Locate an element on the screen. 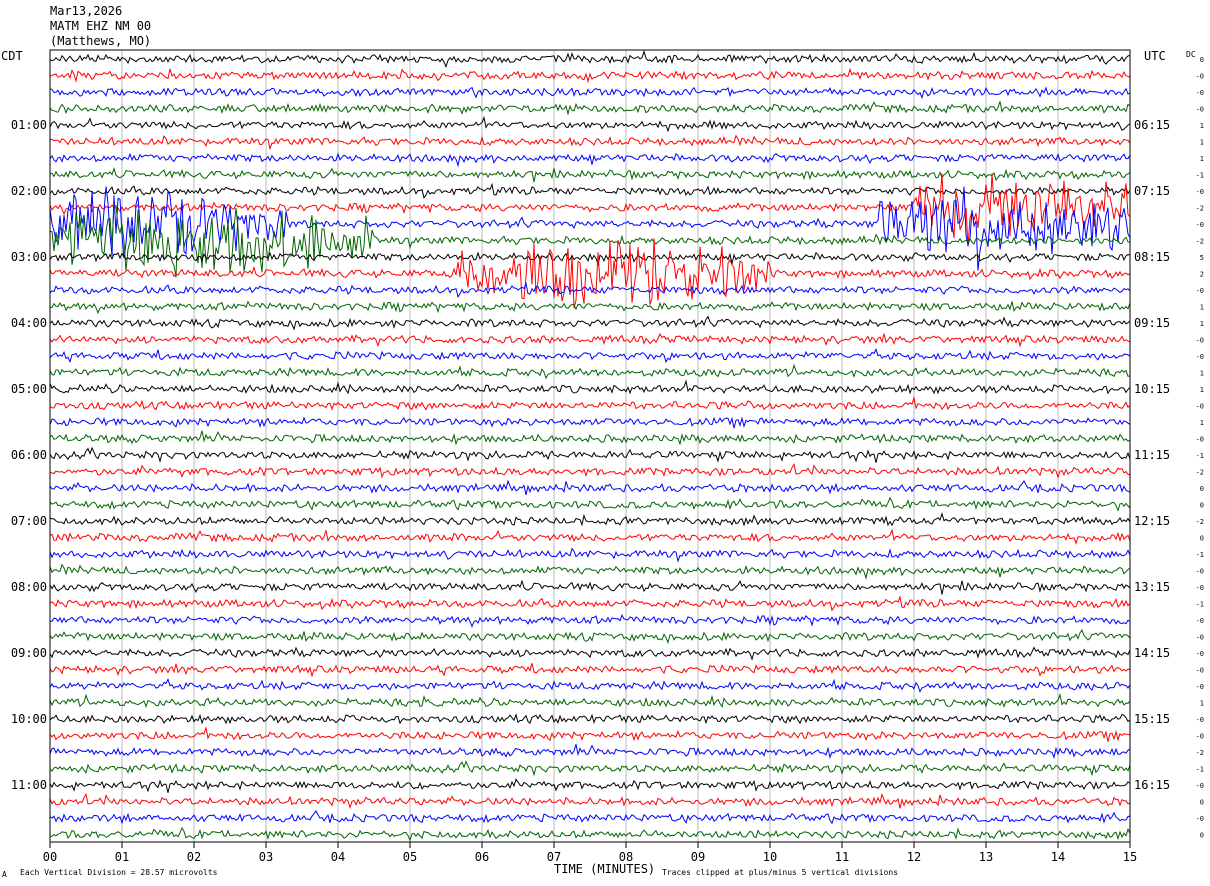 This screenshot has height=886, width=1210. station-location: (Matthews, MO) is located at coordinates (101, 41).